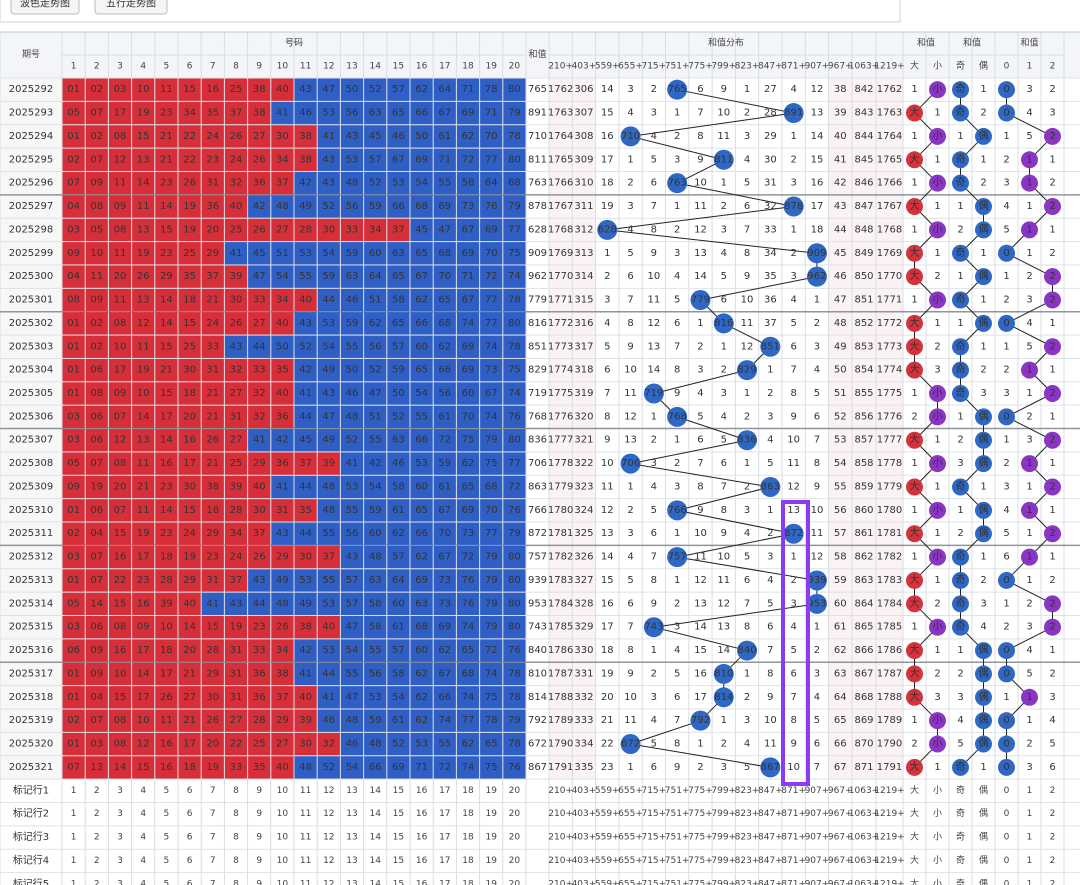 Image resolution: width=1080 pixels, height=885 pixels. I want to click on dist-miss: 328, so click(583, 603).